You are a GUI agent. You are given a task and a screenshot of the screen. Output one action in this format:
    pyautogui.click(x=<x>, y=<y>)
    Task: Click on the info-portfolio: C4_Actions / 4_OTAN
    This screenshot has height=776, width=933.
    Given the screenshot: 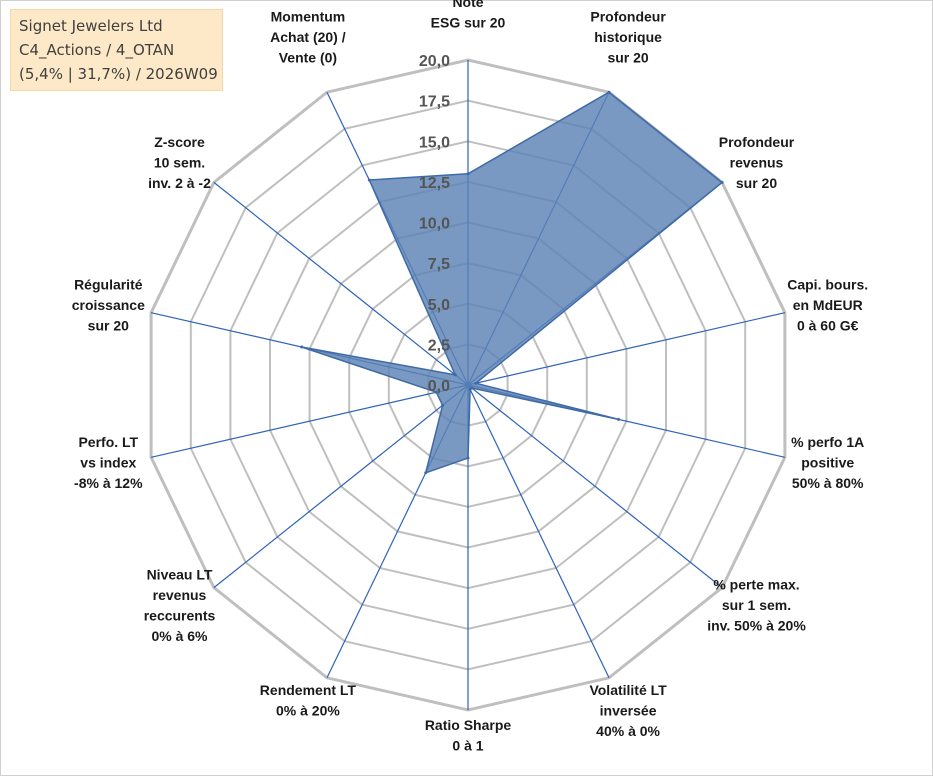 What is the action you would take?
    pyautogui.click(x=97, y=50)
    